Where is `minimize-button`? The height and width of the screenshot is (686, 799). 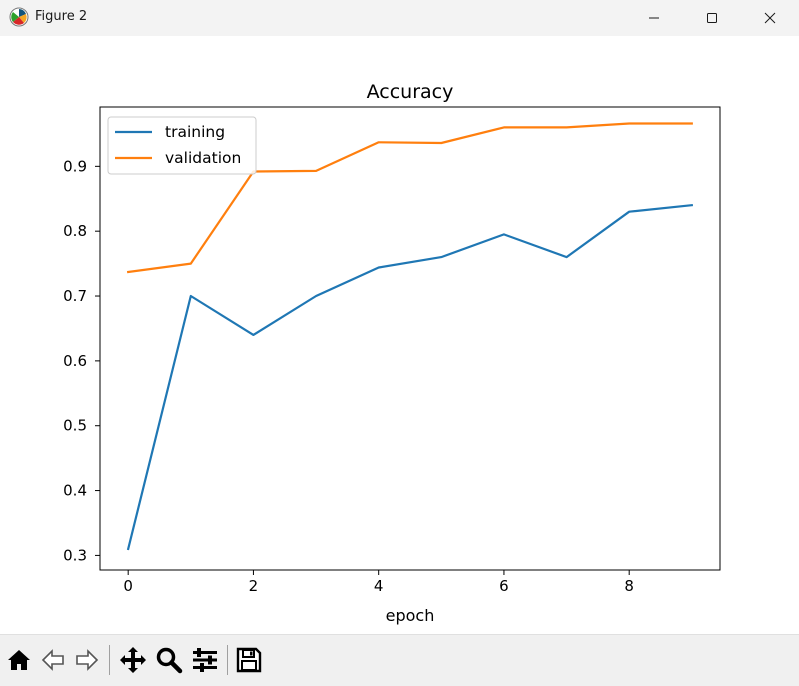 minimize-button is located at coordinates (654, 18).